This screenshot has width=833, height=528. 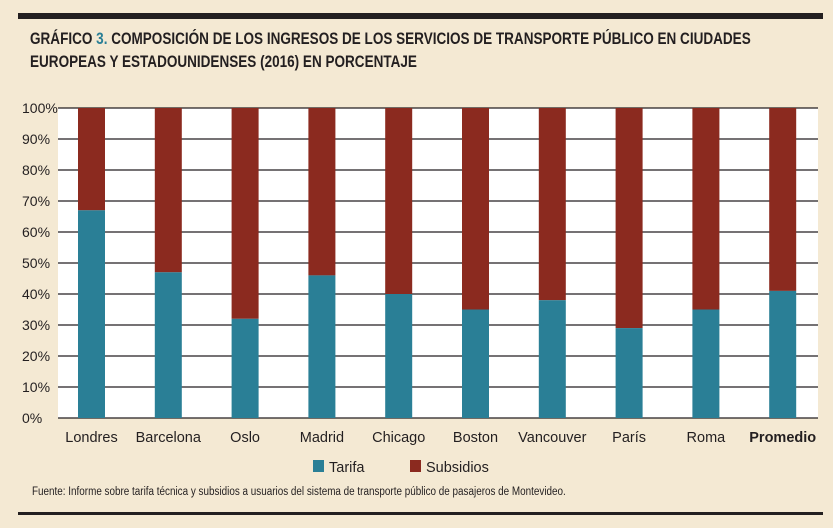 I want to click on y-tick-label: 70%, so click(x=36, y=201).